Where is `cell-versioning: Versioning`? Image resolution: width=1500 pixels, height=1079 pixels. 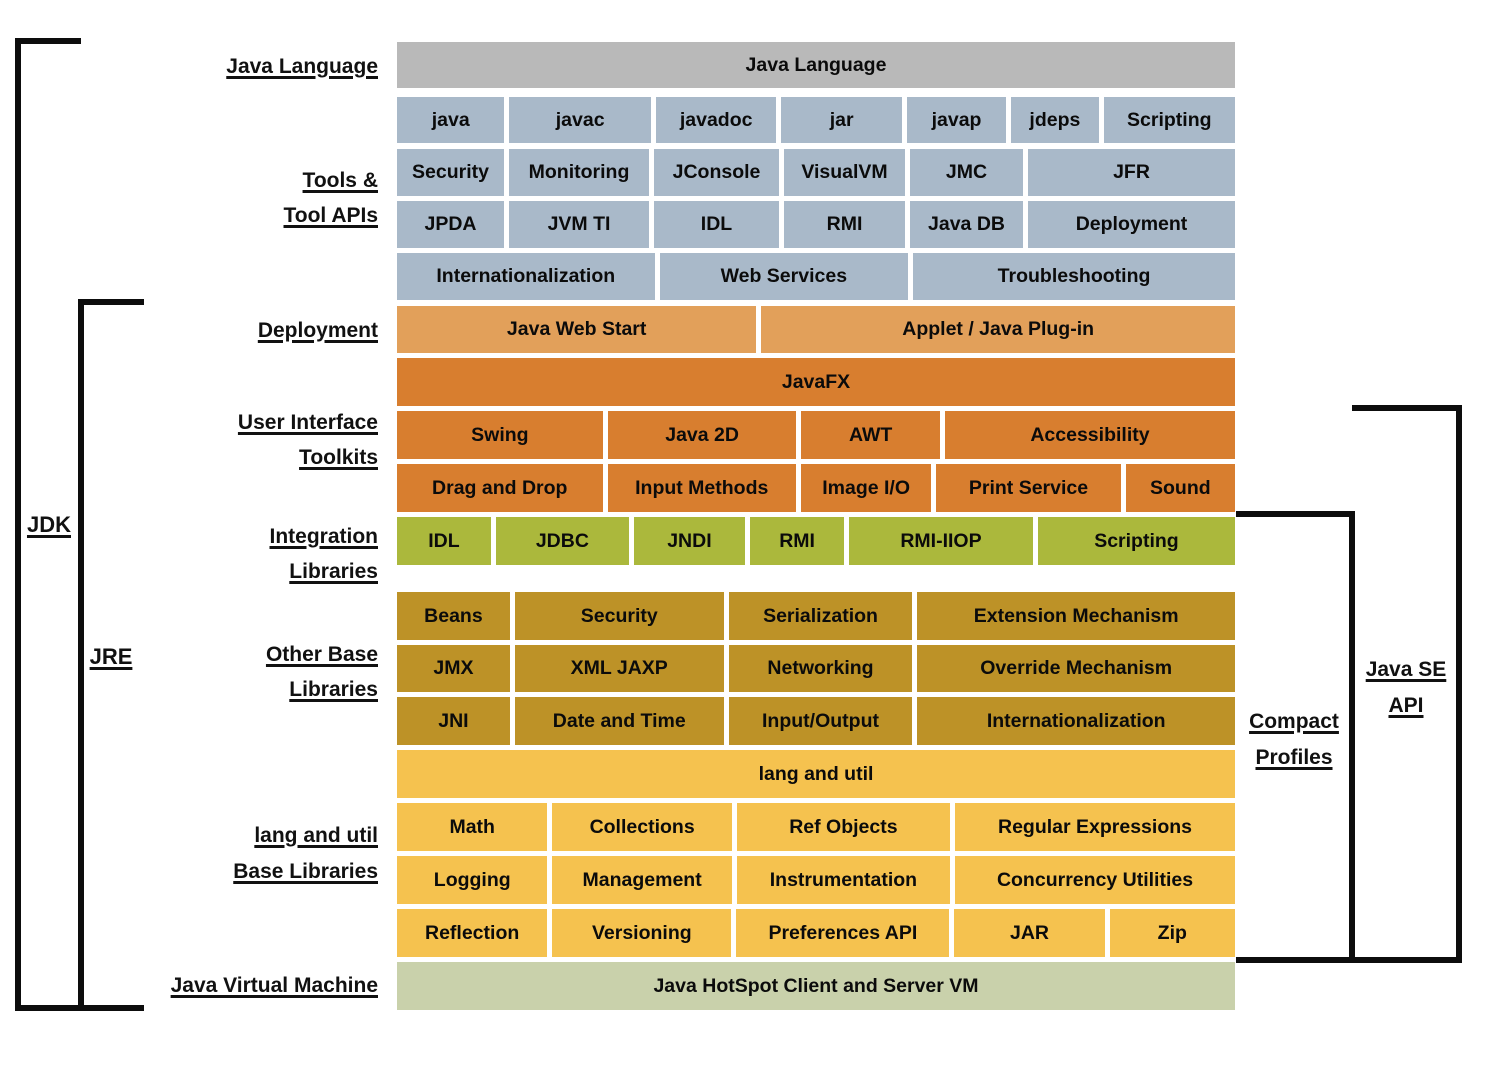 cell-versioning: Versioning is located at coordinates (642, 933).